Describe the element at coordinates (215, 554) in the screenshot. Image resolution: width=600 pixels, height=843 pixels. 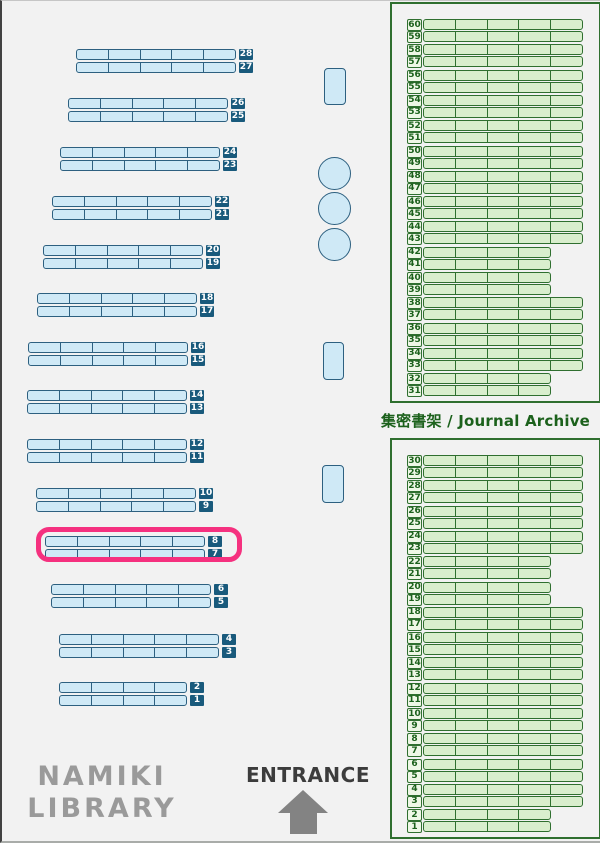
I see `shelf-badge-7: 7` at that location.